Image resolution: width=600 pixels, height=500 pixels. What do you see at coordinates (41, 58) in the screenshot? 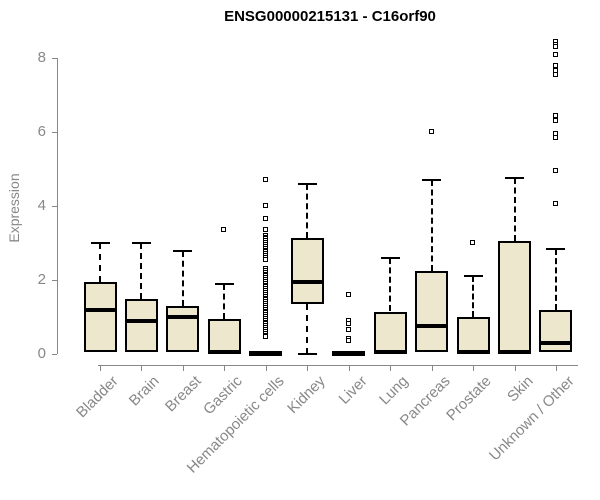
I see `y-tick-label: 8` at bounding box center [41, 58].